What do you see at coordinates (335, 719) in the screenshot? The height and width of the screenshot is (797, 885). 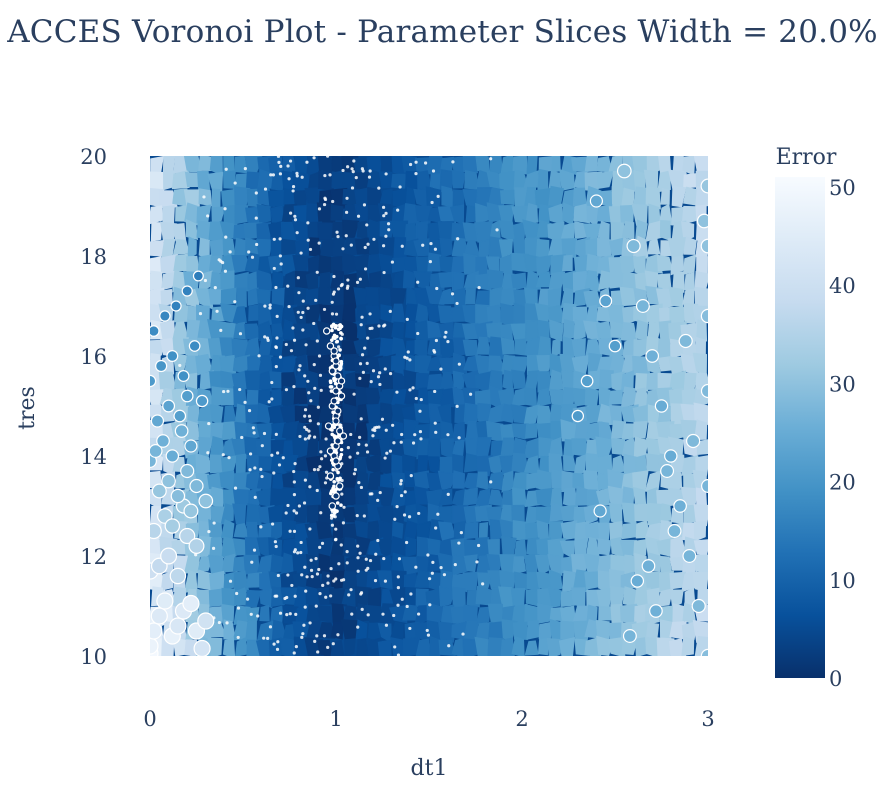 I see `x-tick-label: 1` at bounding box center [335, 719].